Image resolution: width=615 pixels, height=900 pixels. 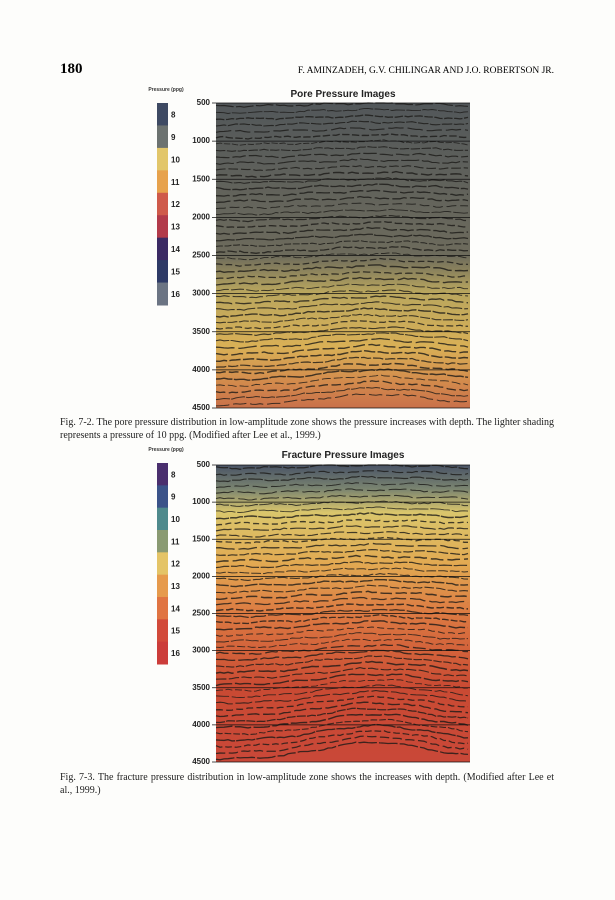 I want to click on colorbar-tick-label: 16, so click(x=175, y=653).